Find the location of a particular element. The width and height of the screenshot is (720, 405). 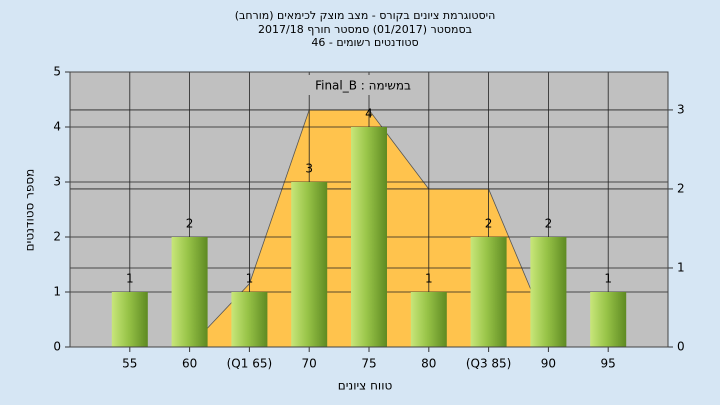

y-tick-label: 5 is located at coordinates (57, 72).